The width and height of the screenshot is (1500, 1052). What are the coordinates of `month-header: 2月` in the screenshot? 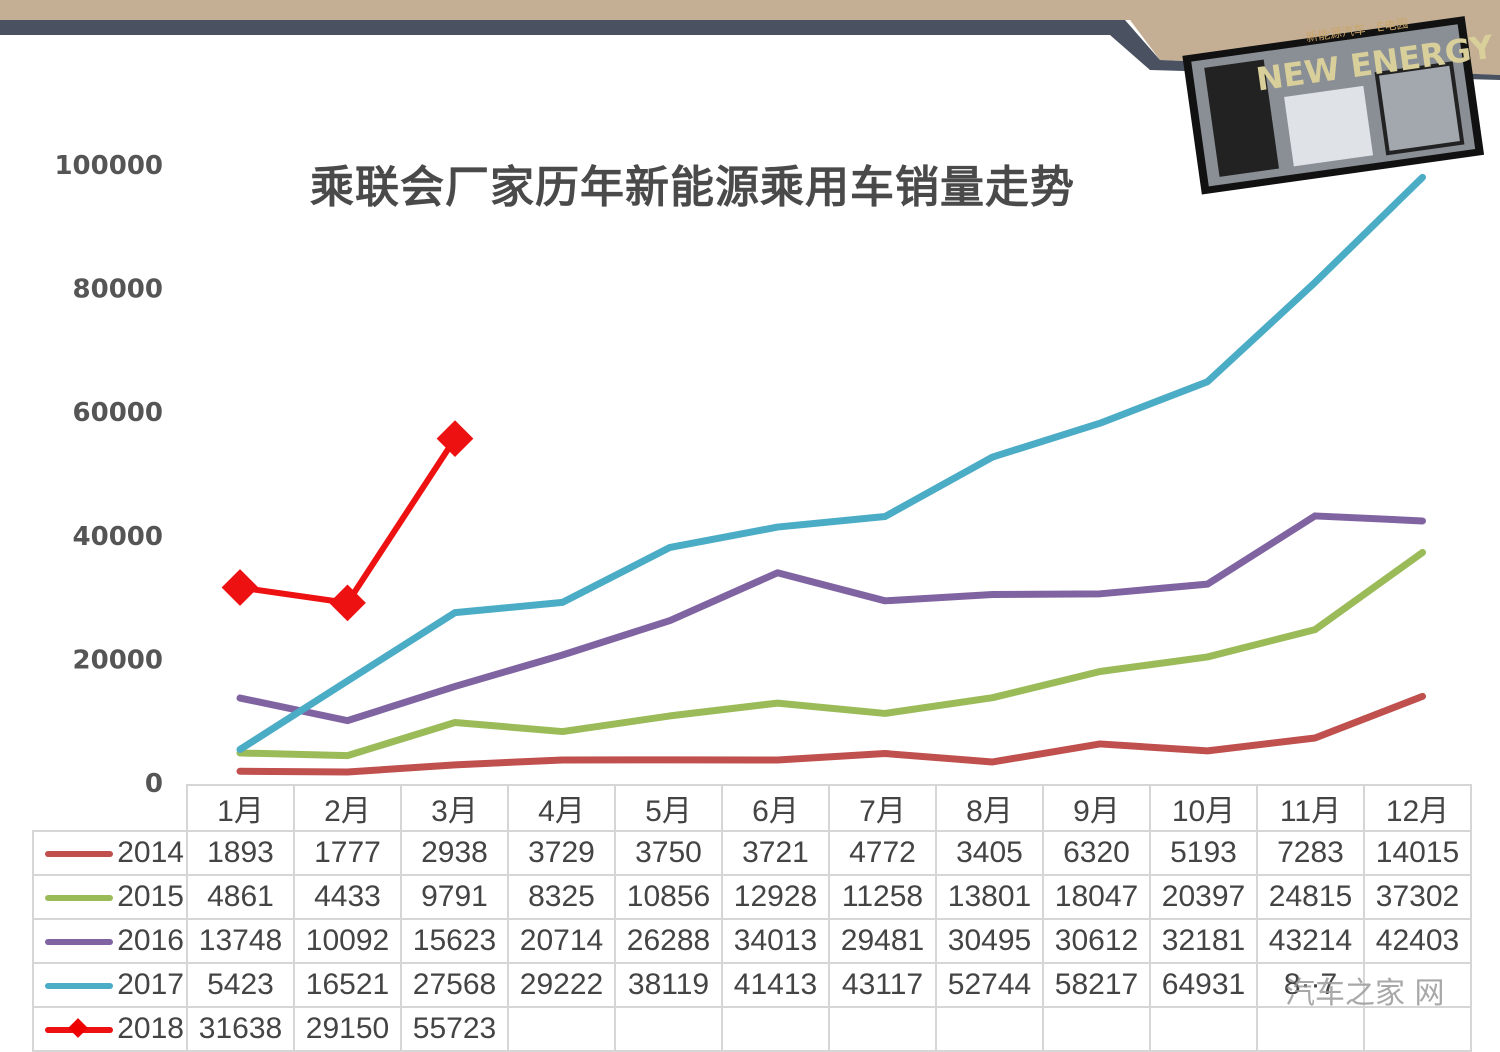 It's located at (347, 808).